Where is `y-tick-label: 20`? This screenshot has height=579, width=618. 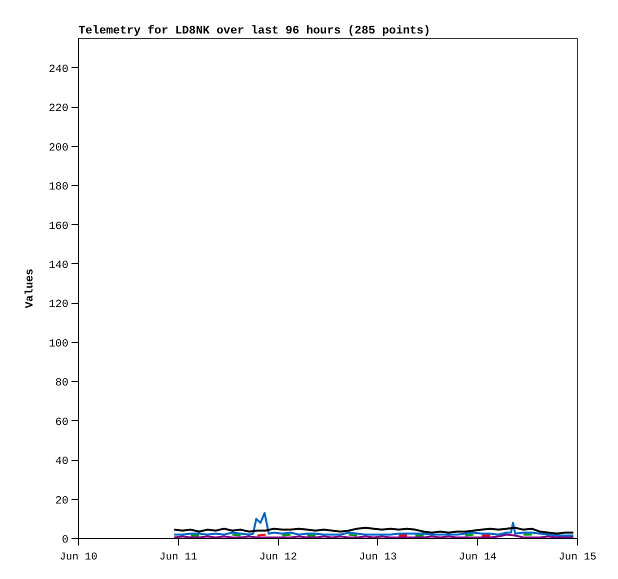 y-tick-label: 20 is located at coordinates (61, 501).